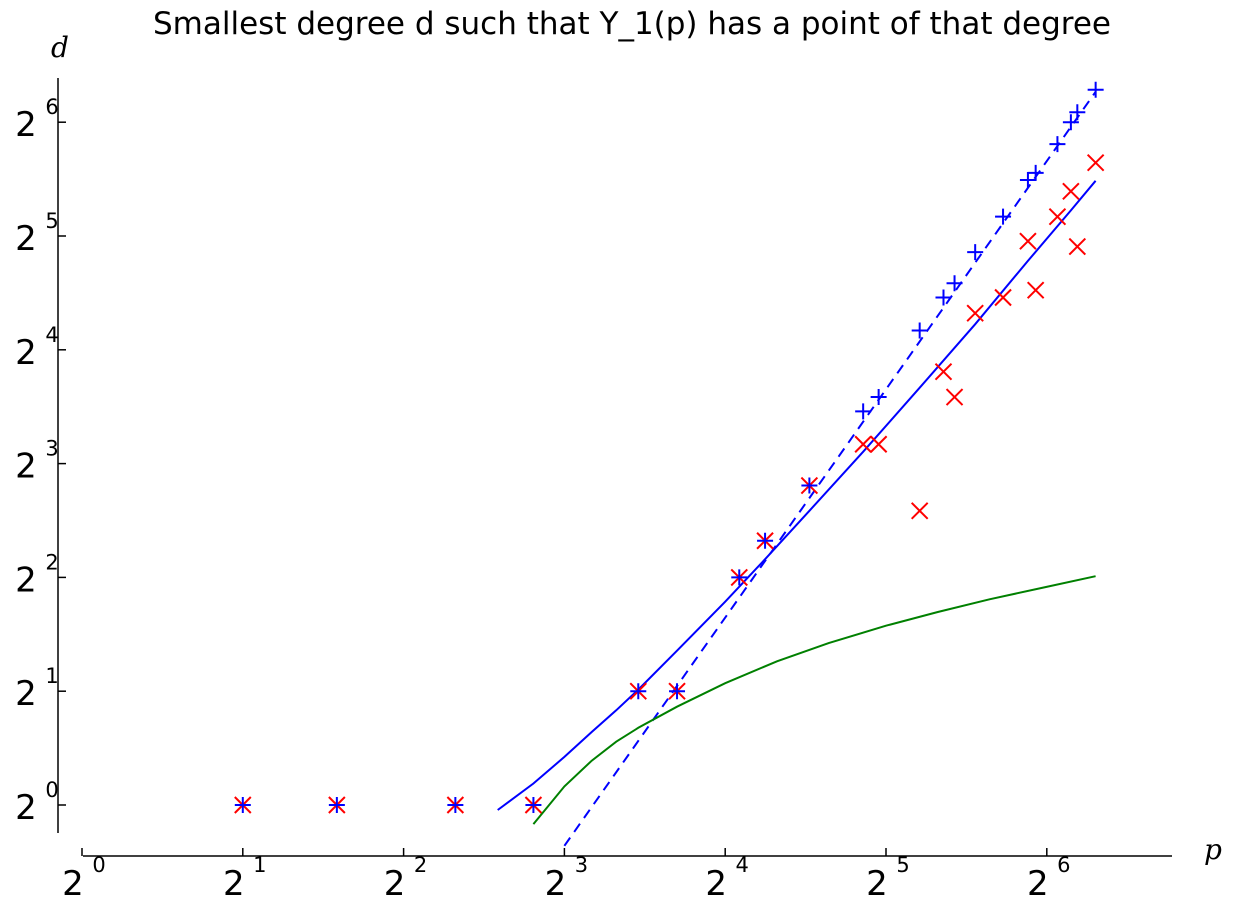 The image size is (1244, 911). Describe the element at coordinates (1213, 849) in the screenshot. I see `x-axis-label: p` at that location.